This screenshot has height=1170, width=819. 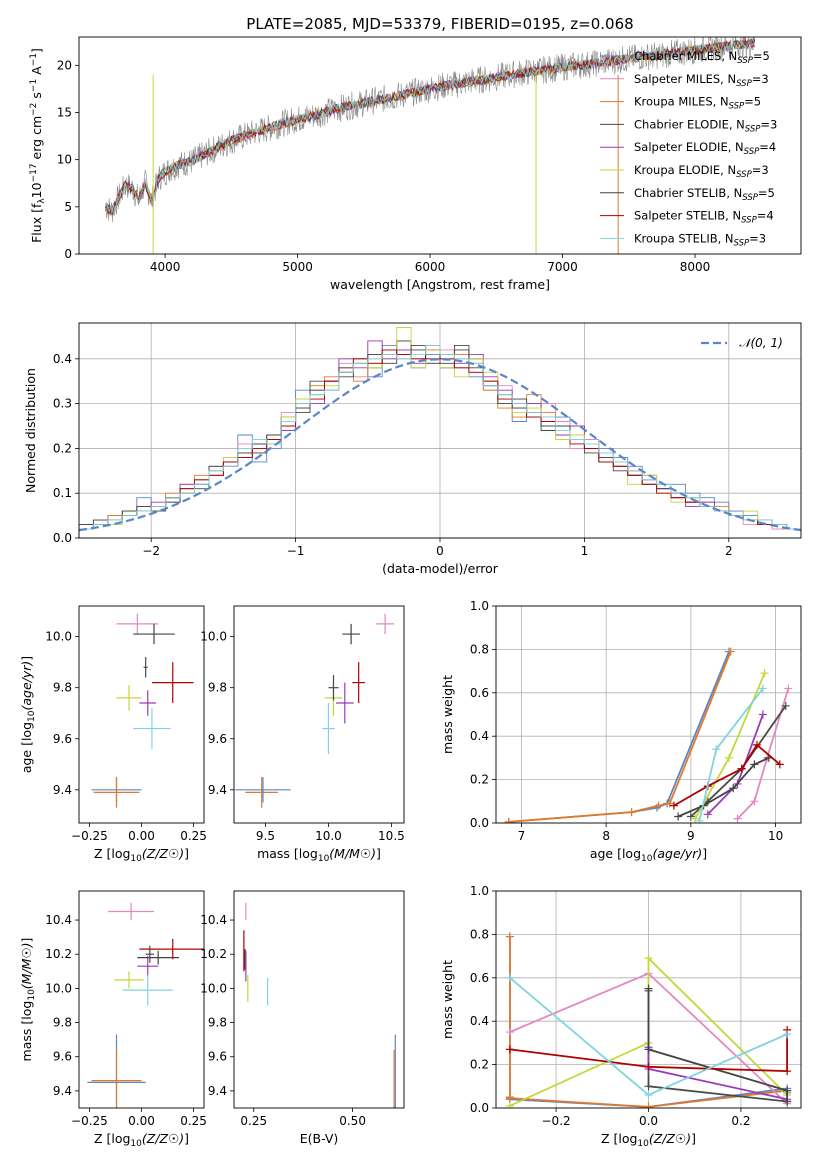 I want to click on mass-vs-Z-xlabel: Z [log10(Z/Z☉)], so click(x=141, y=1140).